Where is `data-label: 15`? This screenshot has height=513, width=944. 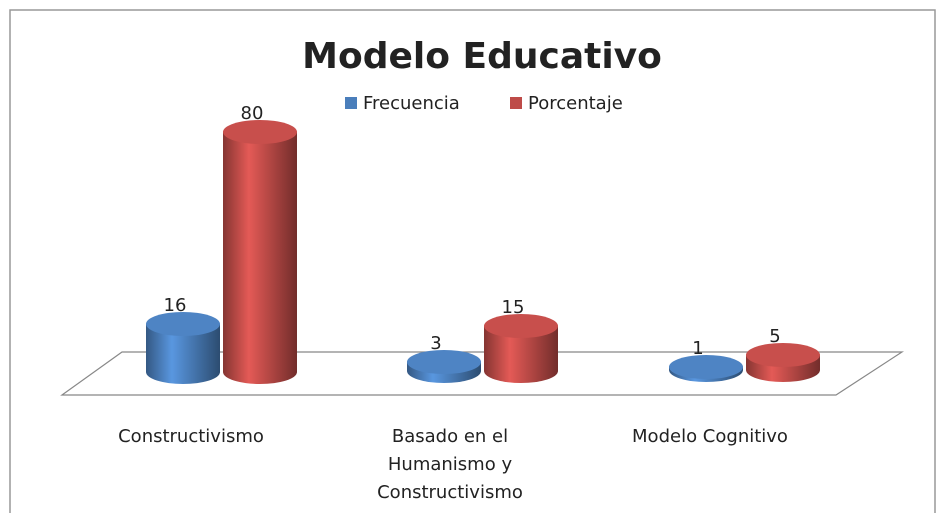
data-label: 15 is located at coordinates (513, 307).